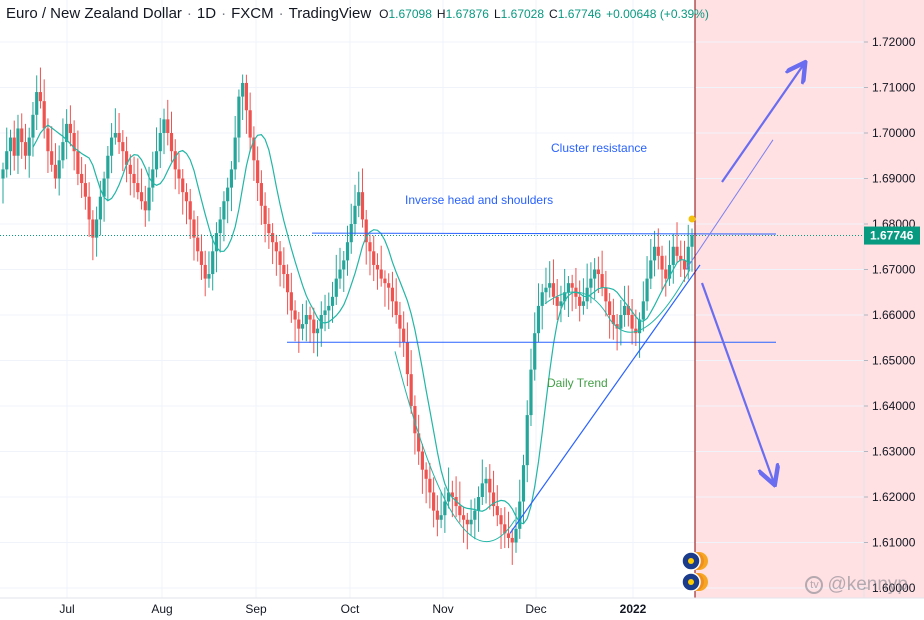 The width and height of the screenshot is (924, 620). What do you see at coordinates (737, 382) in the screenshot?
I see `bearish-arrow` at bounding box center [737, 382].